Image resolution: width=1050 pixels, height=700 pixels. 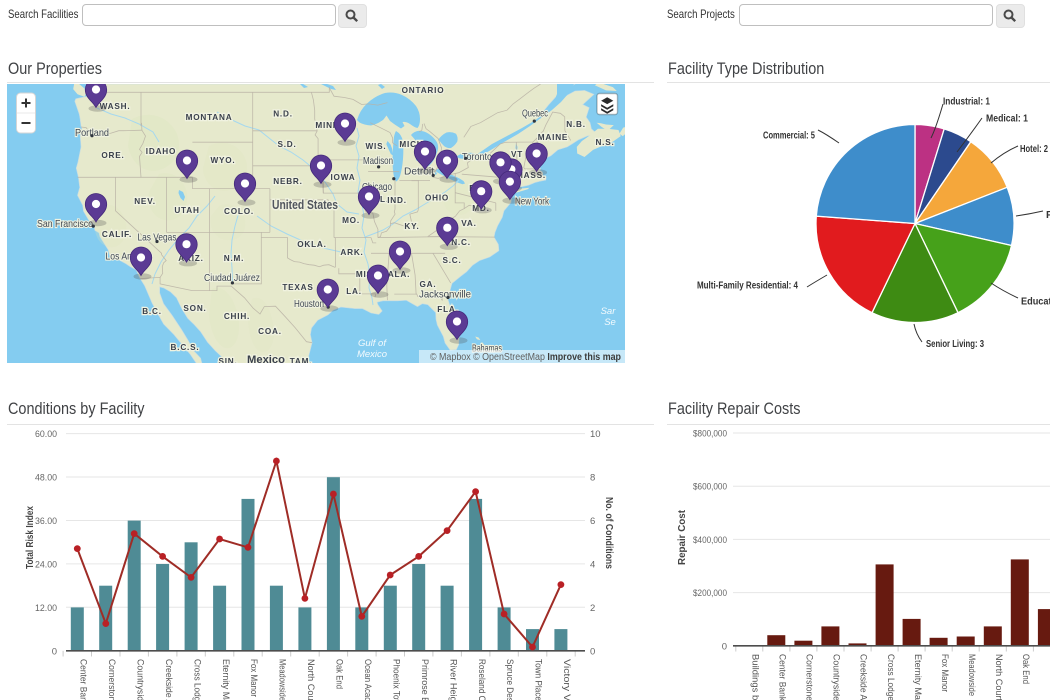 I want to click on svg-text: Houston, so click(x=309, y=304).